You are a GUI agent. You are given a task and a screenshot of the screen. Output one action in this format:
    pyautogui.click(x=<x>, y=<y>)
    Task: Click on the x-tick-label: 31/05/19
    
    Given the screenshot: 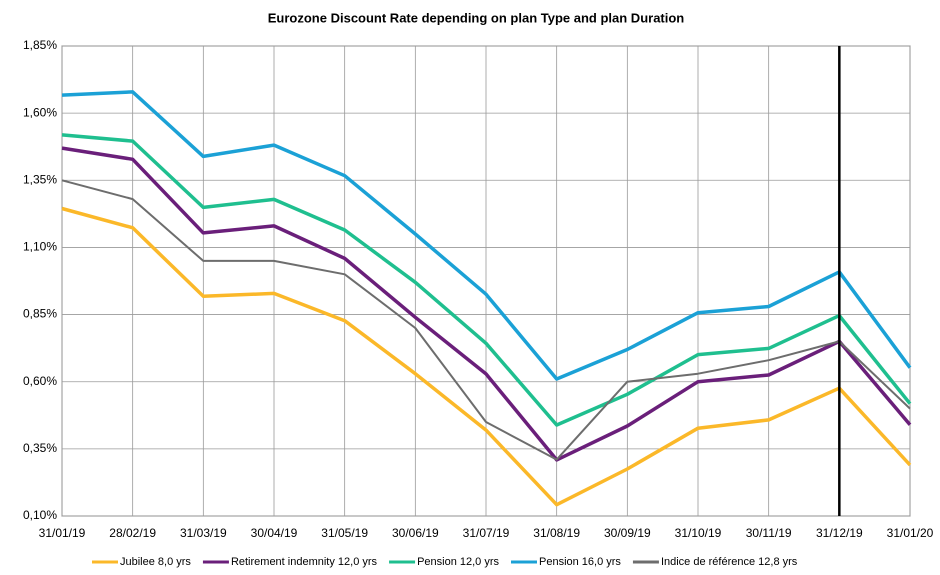 What is the action you would take?
    pyautogui.click(x=344, y=533)
    